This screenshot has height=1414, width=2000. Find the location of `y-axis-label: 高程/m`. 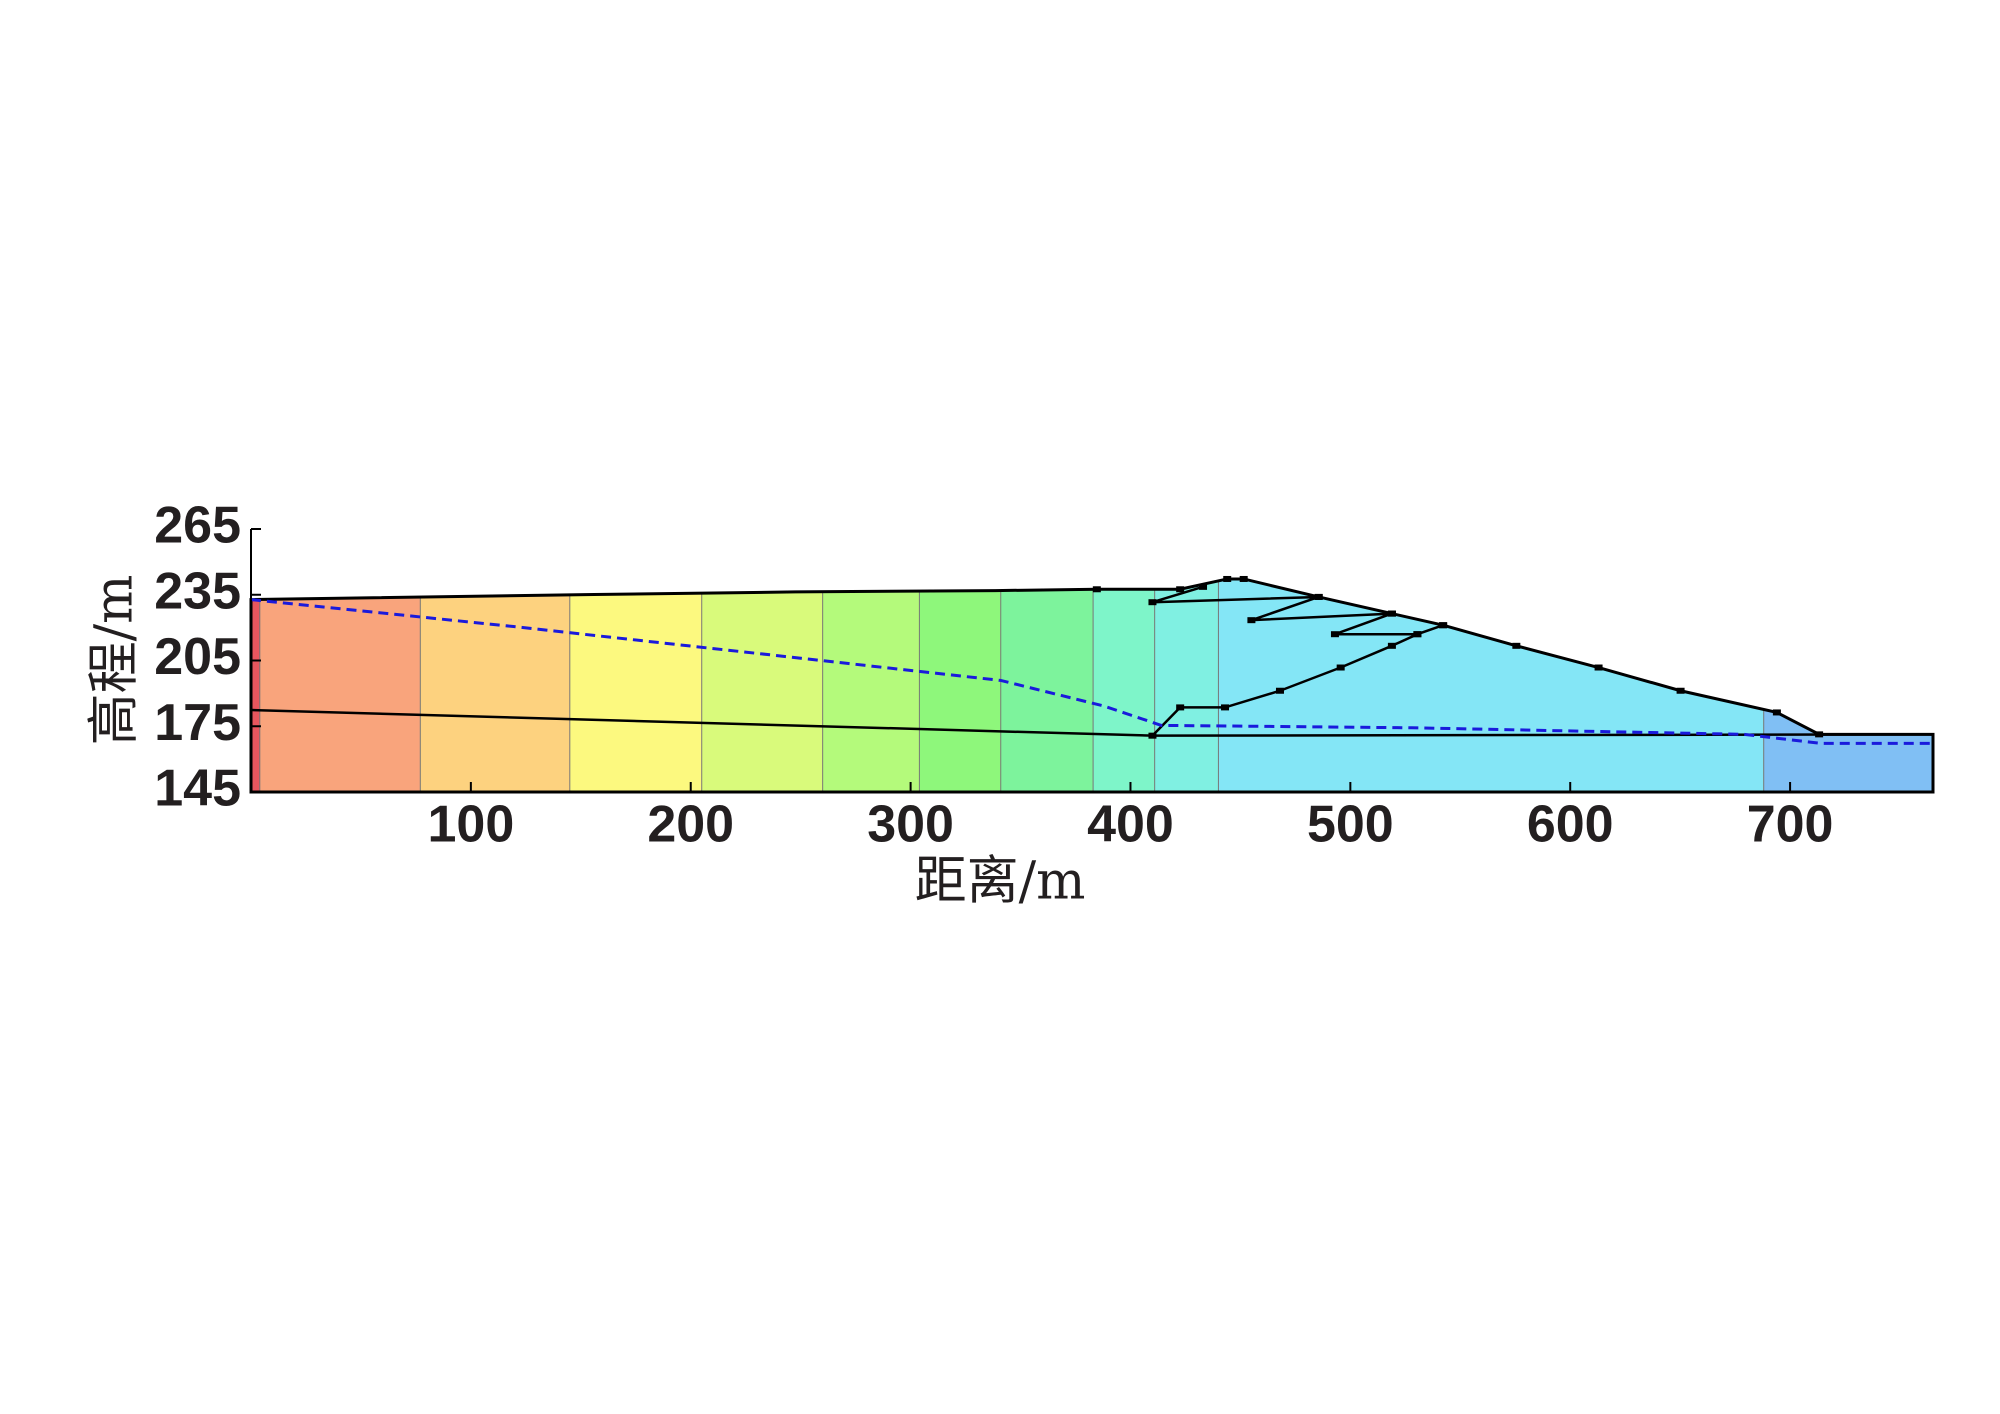

y-axis-label: 高程/m is located at coordinates (115, 660).